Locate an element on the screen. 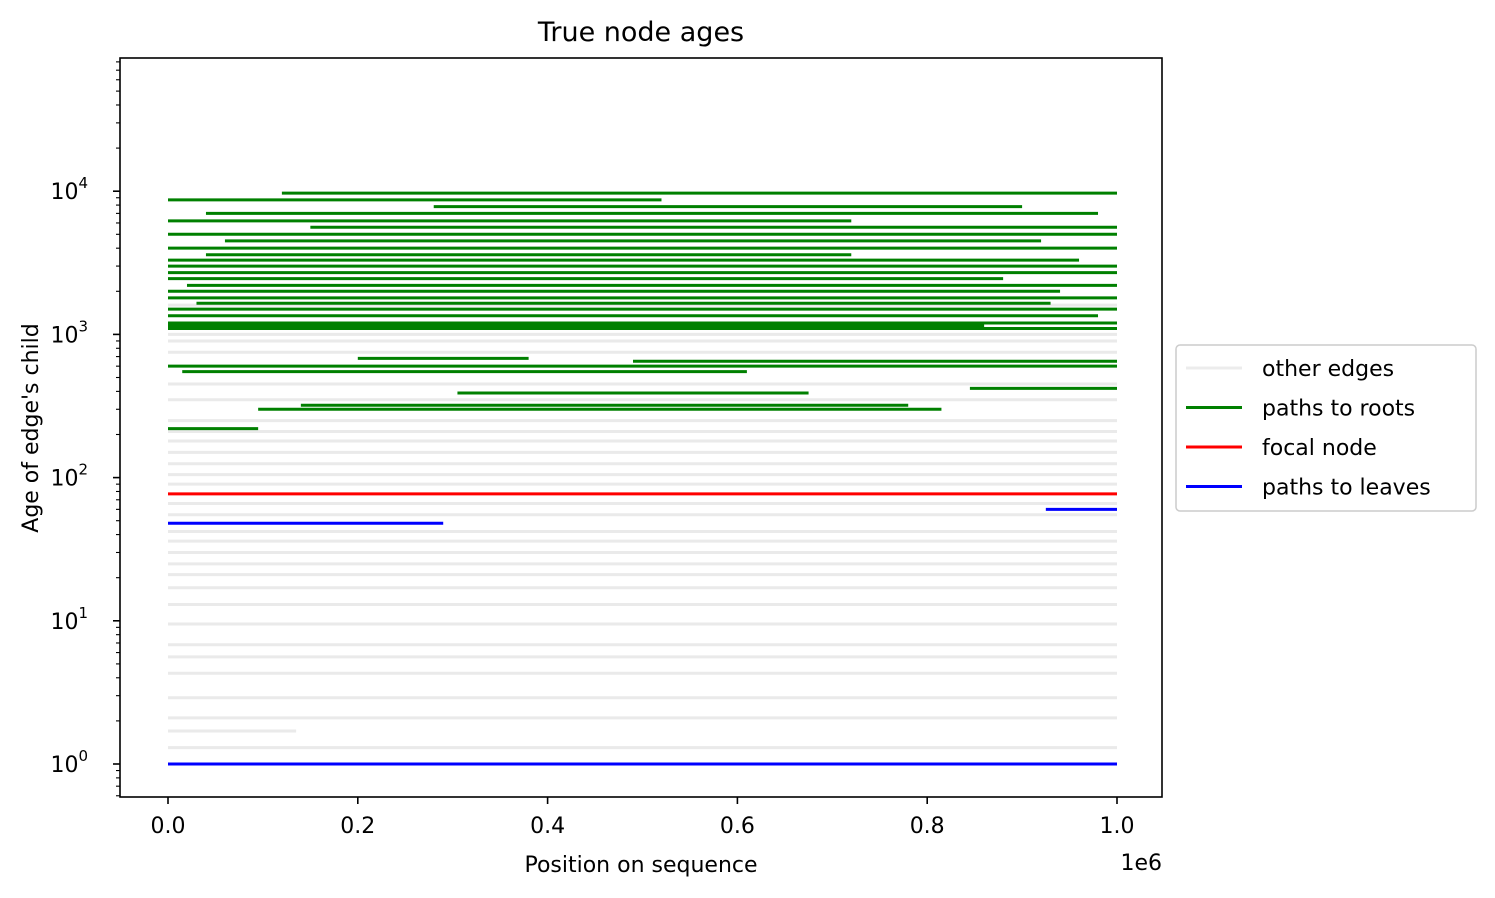  x-axis-label: Position on sequence is located at coordinates (640, 865).